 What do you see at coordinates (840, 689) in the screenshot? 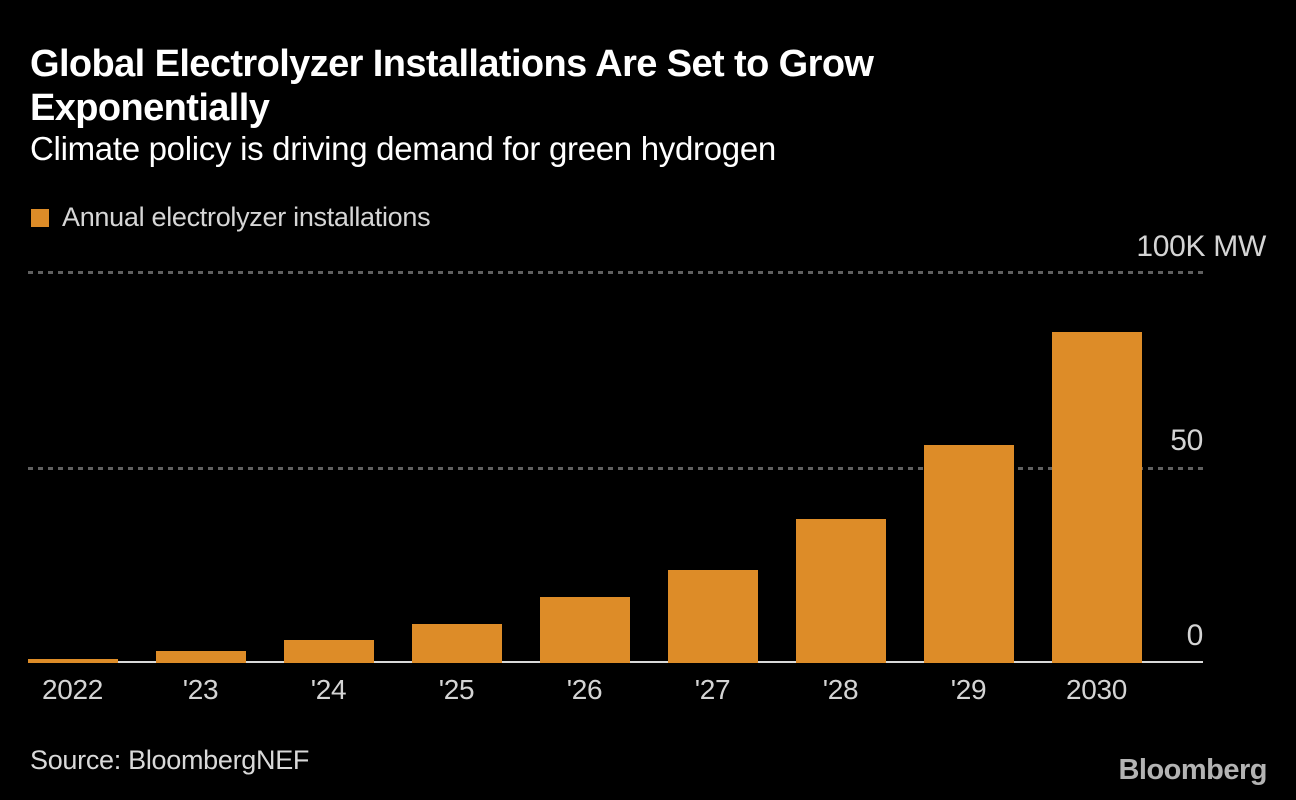
I see `x-axis-label-28: '28` at bounding box center [840, 689].